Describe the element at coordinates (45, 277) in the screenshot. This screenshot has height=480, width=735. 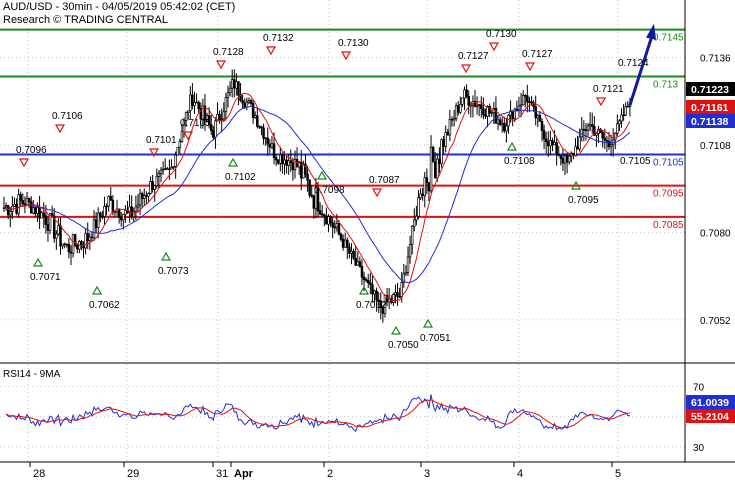
I see `swing-low-label: 0.7071` at that location.